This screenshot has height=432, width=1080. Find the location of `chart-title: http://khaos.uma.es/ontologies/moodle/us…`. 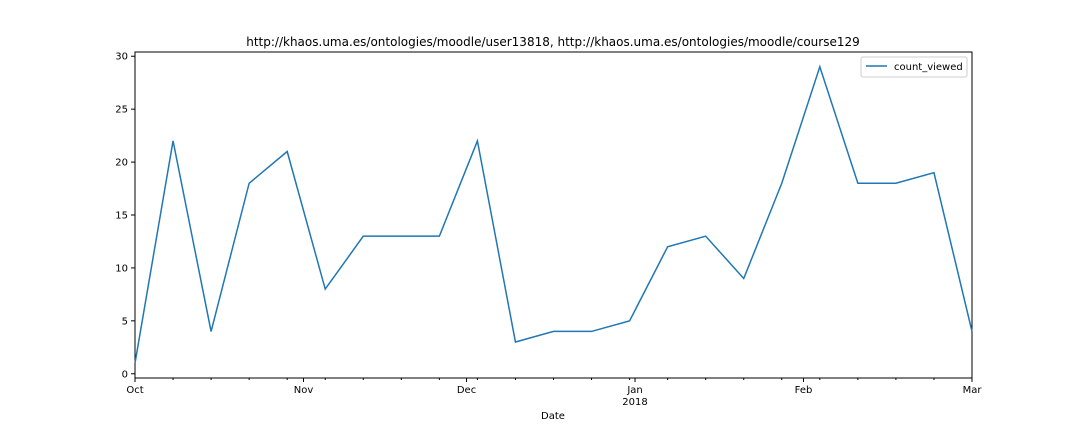

chart-title: http://khaos.uma.es/ontologies/moodle/us… is located at coordinates (553, 42).